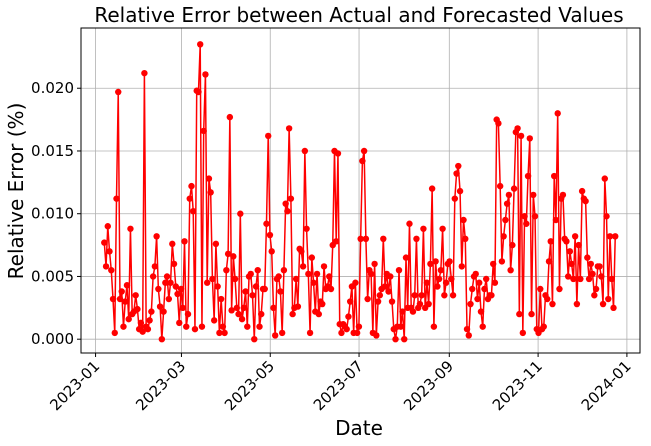 The width and height of the screenshot is (651, 446). What do you see at coordinates (249, 385) in the screenshot?
I see `x-tick-label: 2023-05` at bounding box center [249, 385].